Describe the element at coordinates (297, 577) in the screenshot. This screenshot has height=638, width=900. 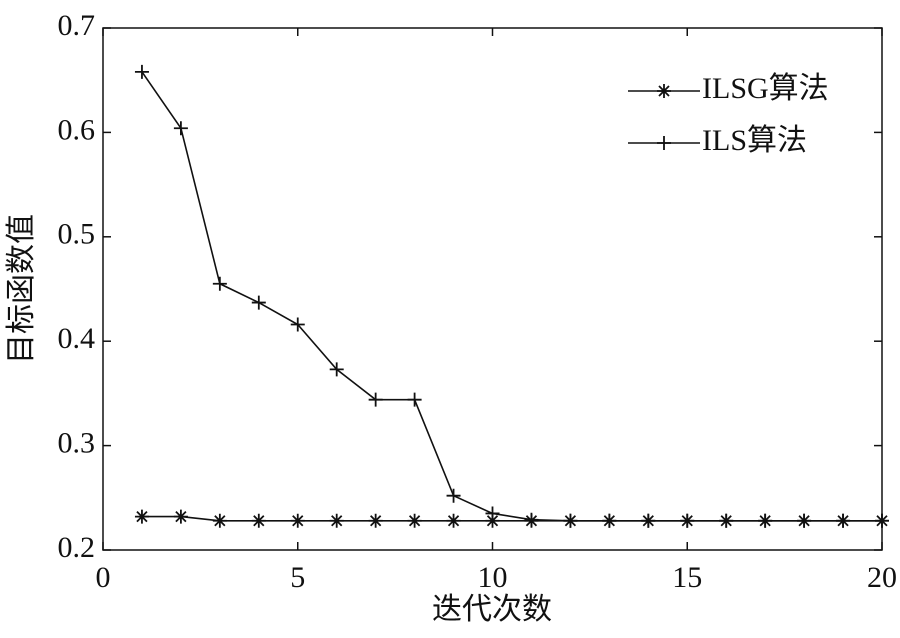
I see `x-tick-label: 5` at that location.